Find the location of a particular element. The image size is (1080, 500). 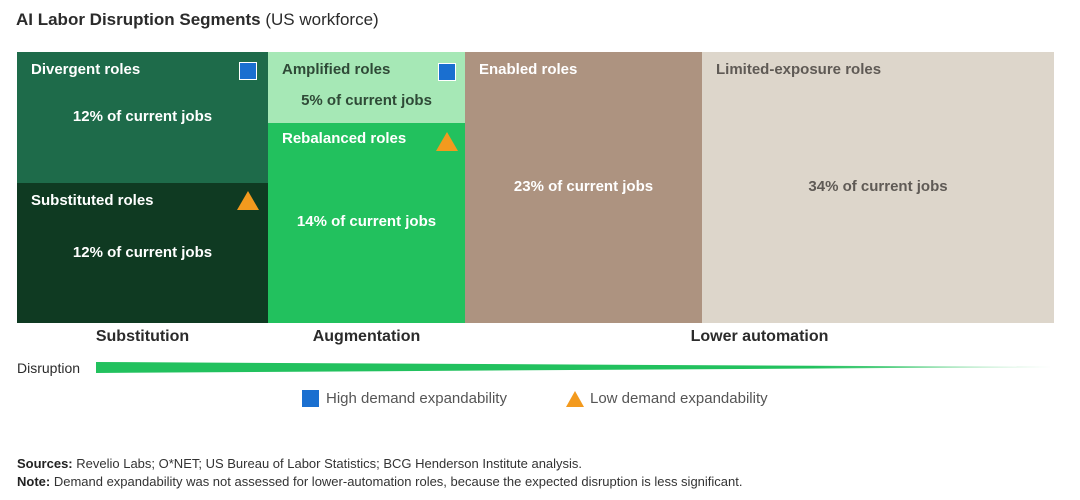

legend-label: Low demand expandability is located at coordinates (679, 398).